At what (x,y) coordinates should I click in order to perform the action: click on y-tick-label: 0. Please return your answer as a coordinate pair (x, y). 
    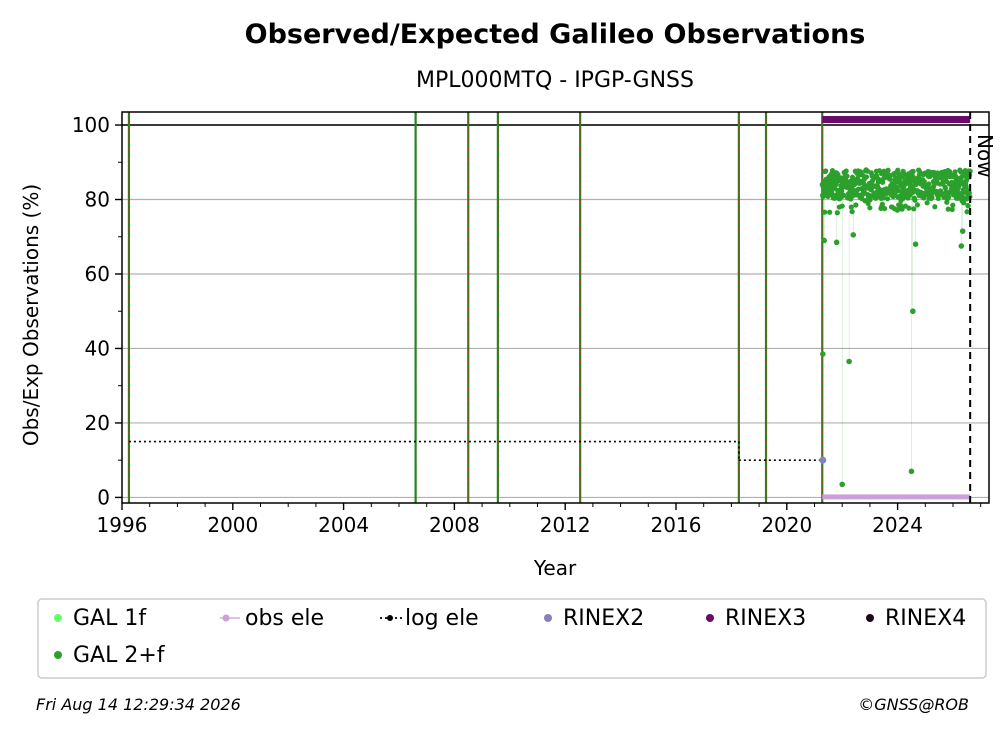
    Looking at the image, I should click on (103, 497).